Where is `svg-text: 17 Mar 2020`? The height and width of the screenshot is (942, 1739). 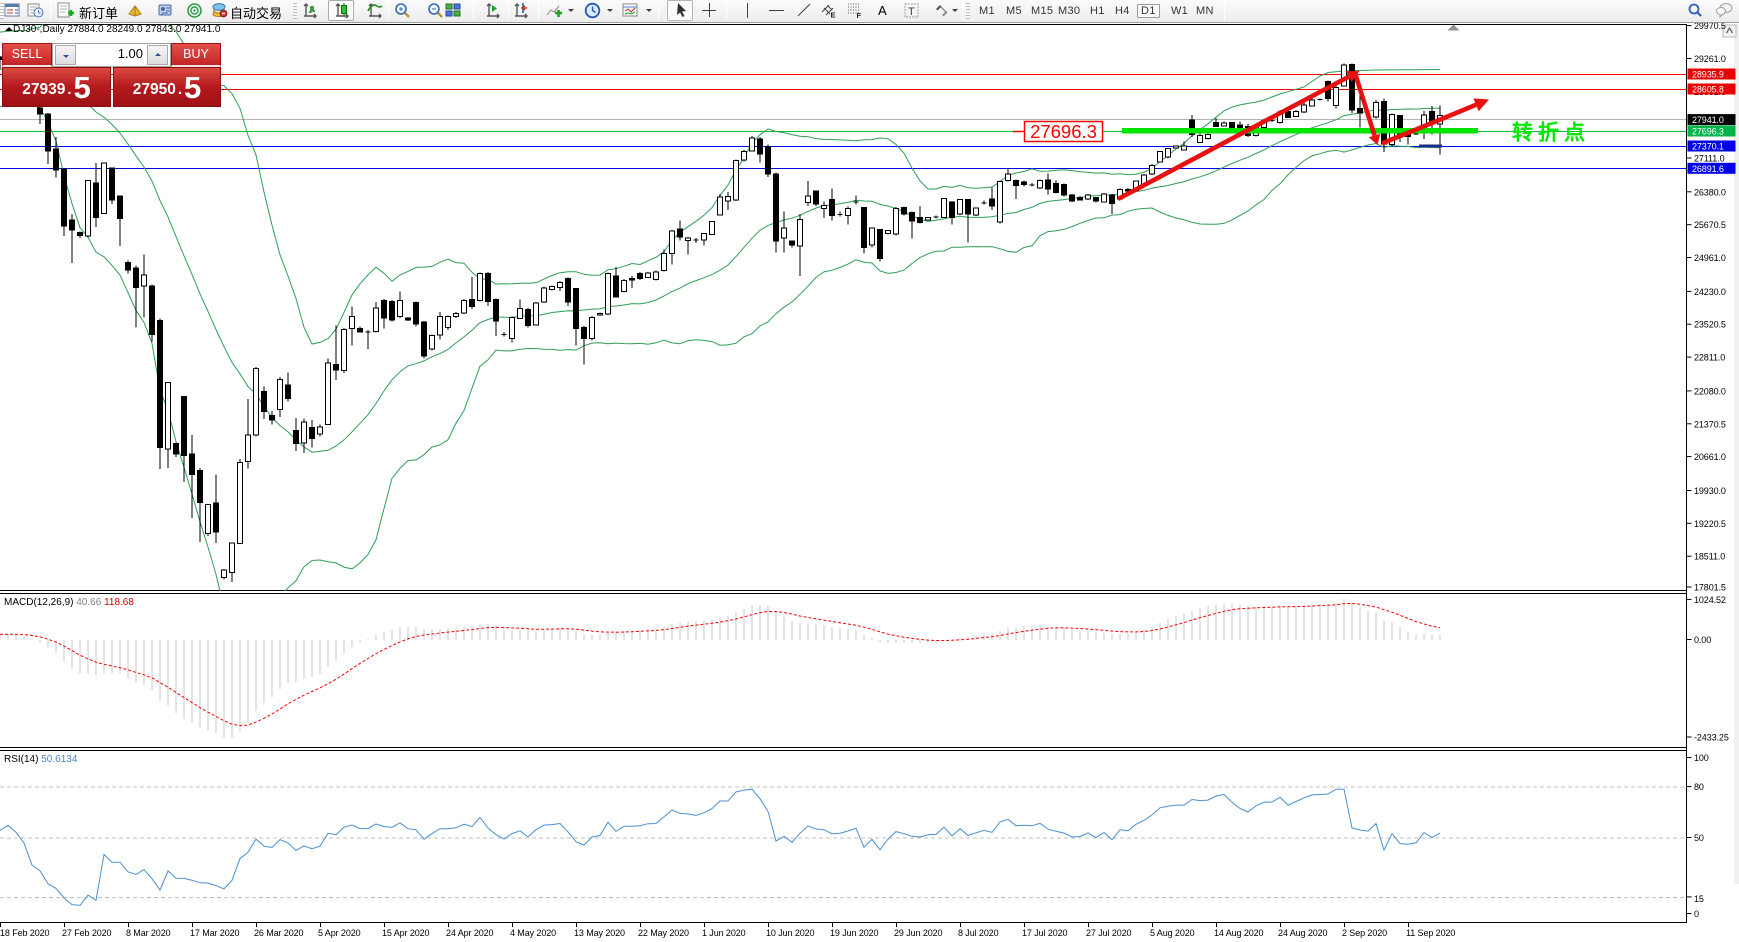 svg-text: 17 Mar 2020 is located at coordinates (215, 933).